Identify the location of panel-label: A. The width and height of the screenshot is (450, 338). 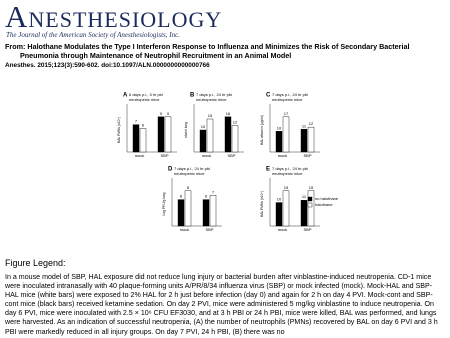
(125, 96).